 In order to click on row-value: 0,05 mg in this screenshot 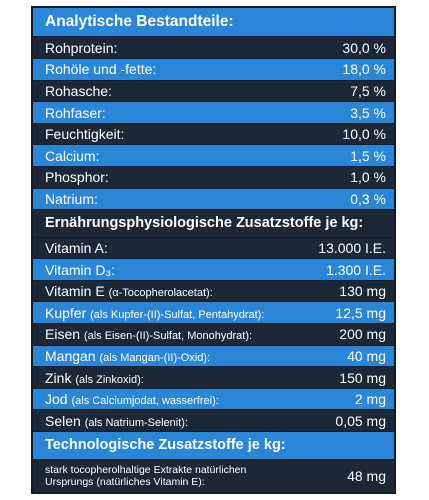, I will do `click(360, 420)`.